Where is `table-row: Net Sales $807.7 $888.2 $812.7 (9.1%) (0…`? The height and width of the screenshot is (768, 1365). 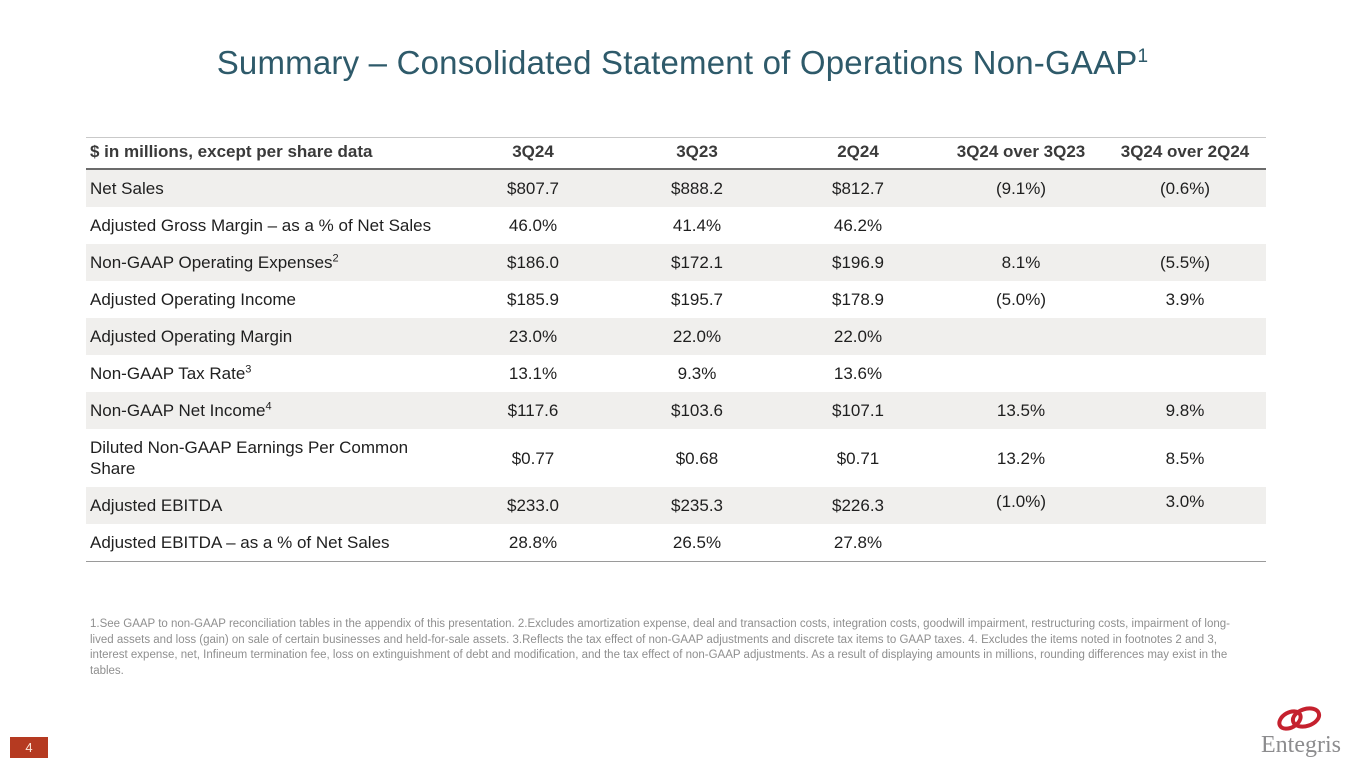
table-row: Net Sales $807.7 $888.2 $812.7 (9.1%) (0… is located at coordinates (676, 188).